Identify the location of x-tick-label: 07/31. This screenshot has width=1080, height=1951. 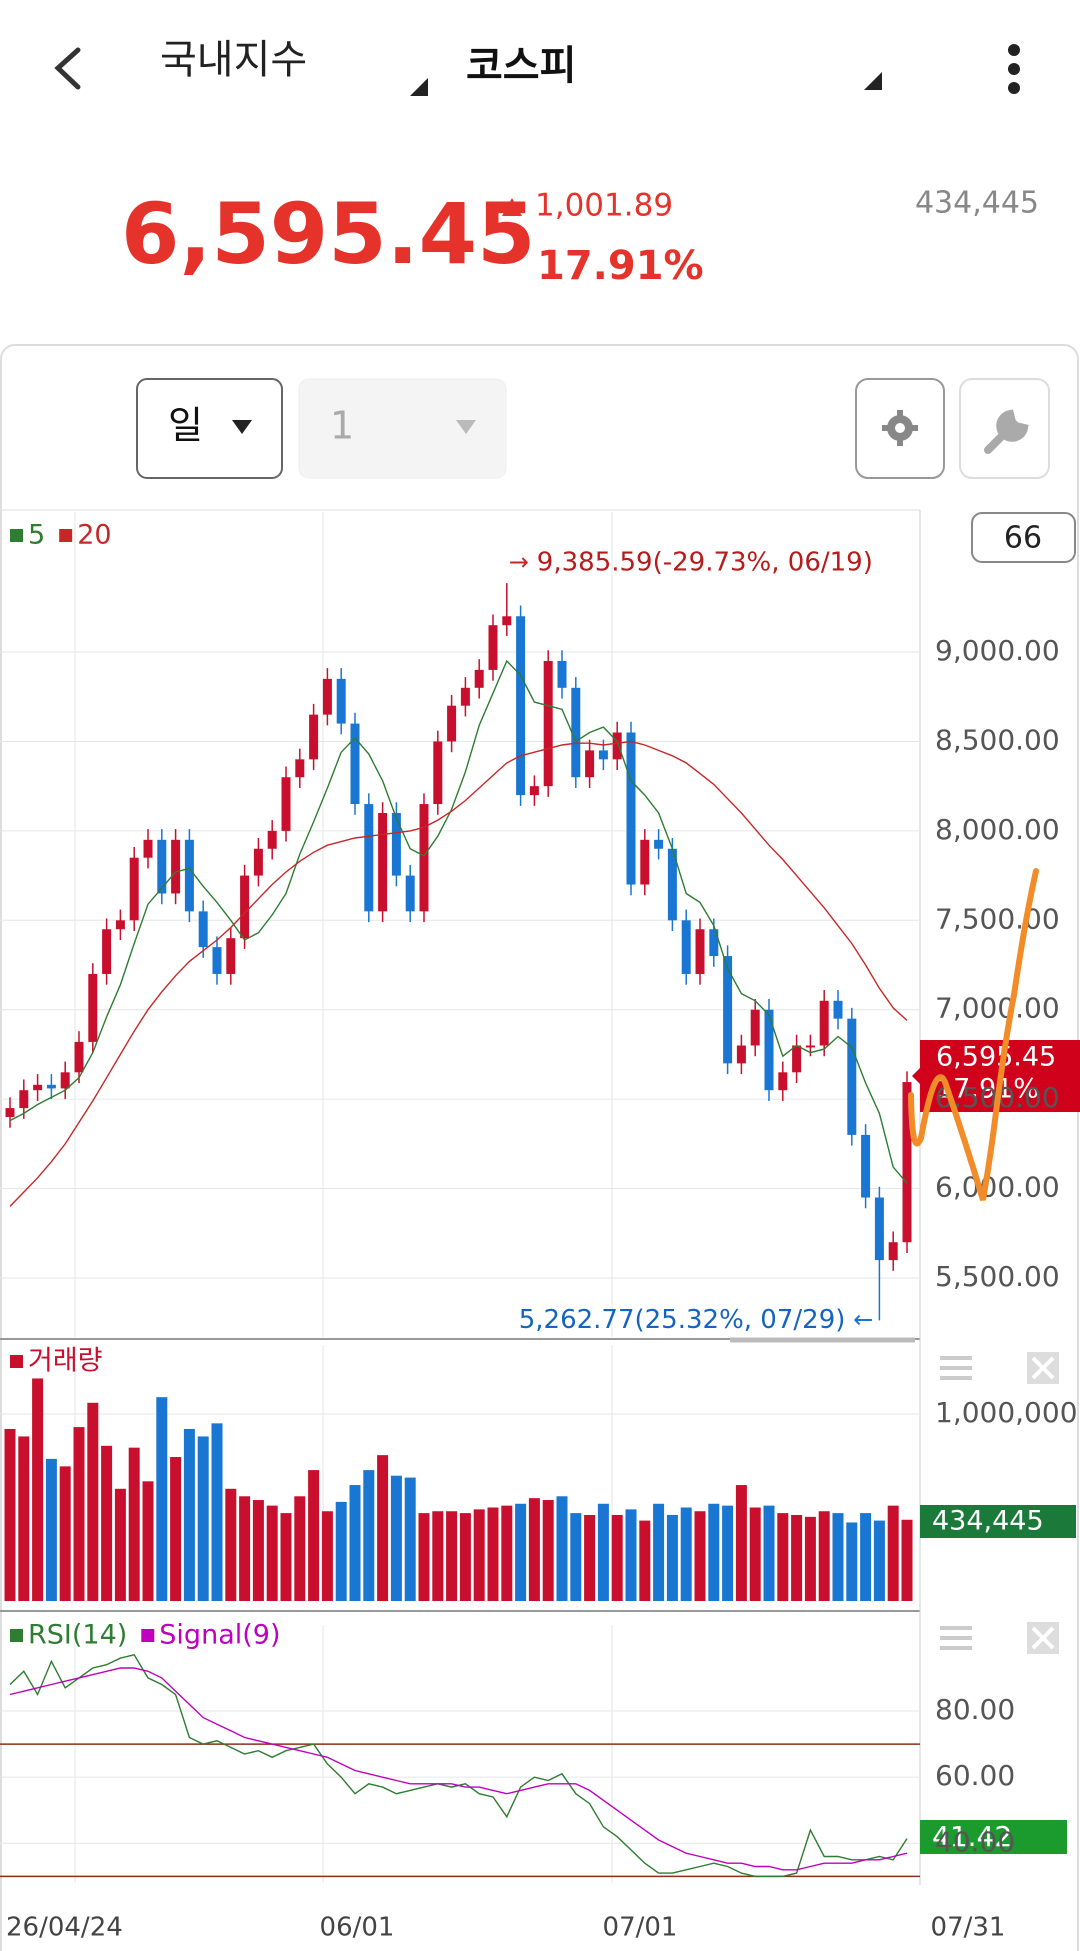
(968, 1928).